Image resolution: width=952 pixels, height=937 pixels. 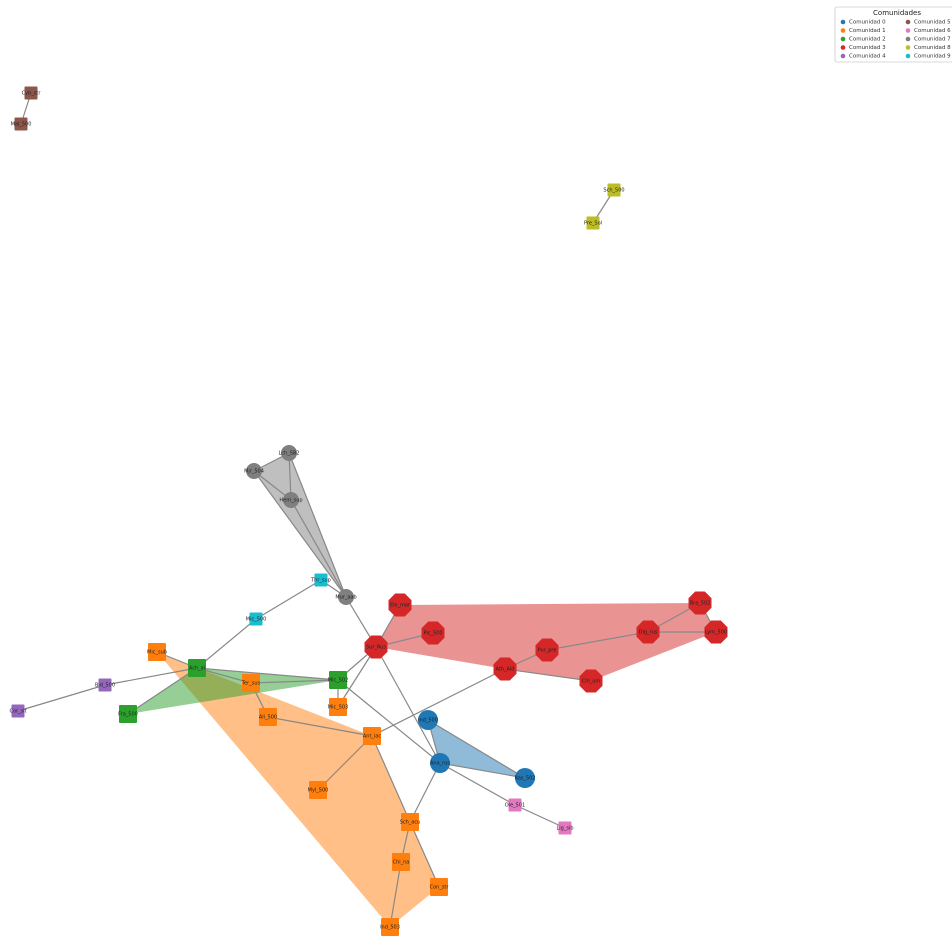 What do you see at coordinates (893, 34) in the screenshot?
I see `legend-box` at bounding box center [893, 34].